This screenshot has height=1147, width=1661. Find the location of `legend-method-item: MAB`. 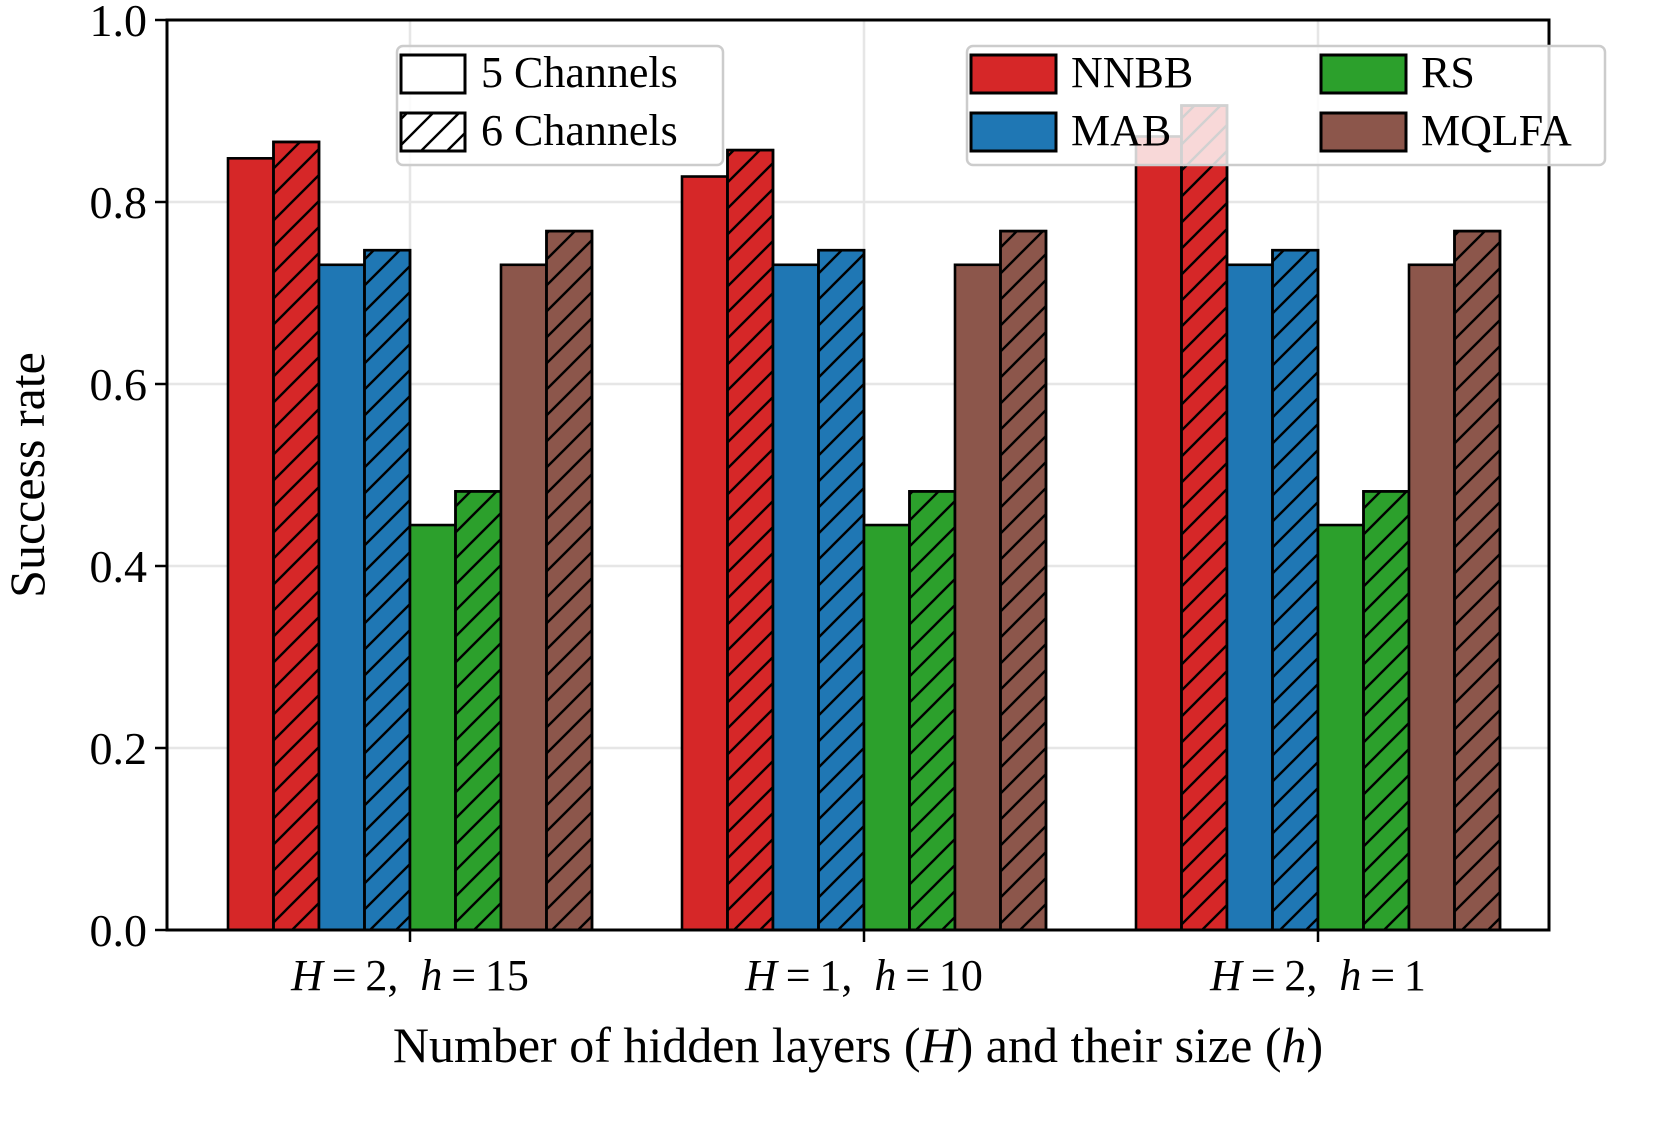

legend-method-item: MAB is located at coordinates (1070, 130).